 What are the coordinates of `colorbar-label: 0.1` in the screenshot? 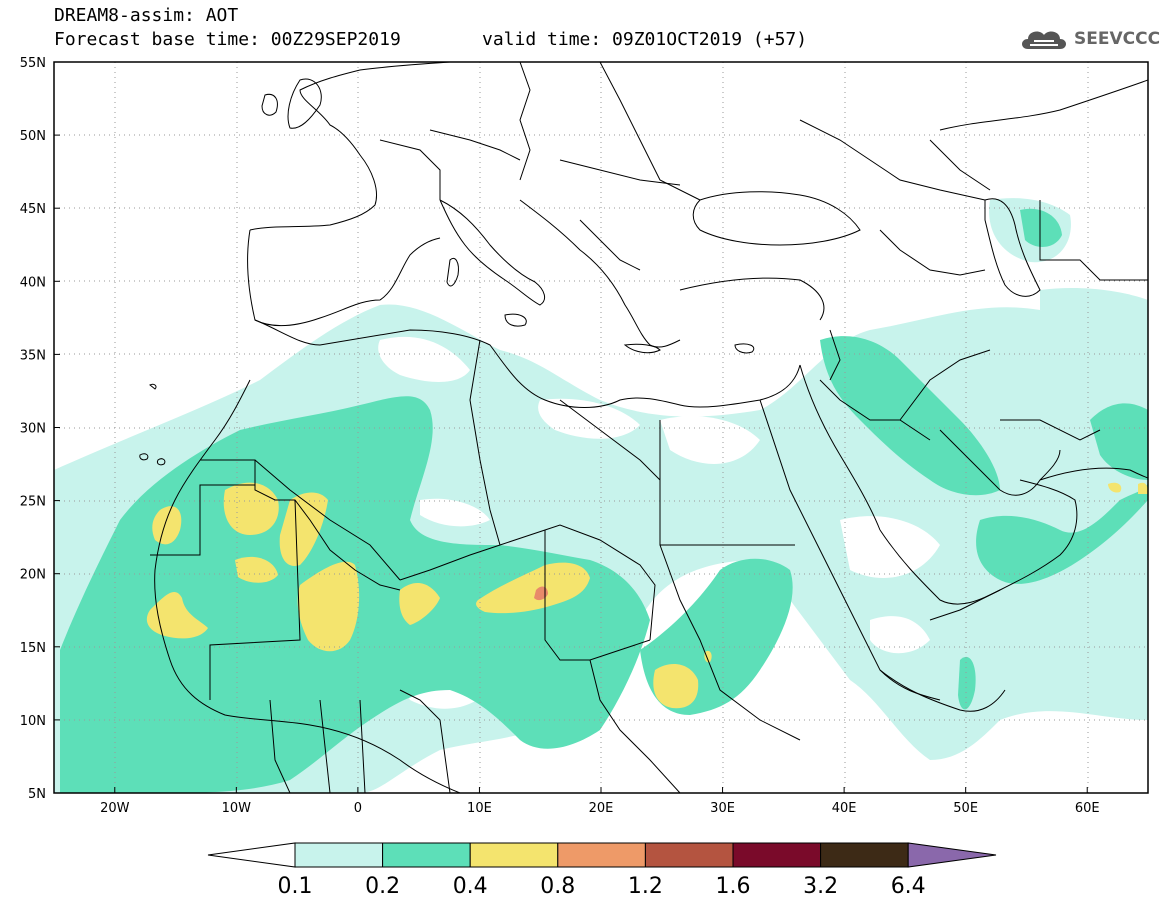 It's located at (295, 886).